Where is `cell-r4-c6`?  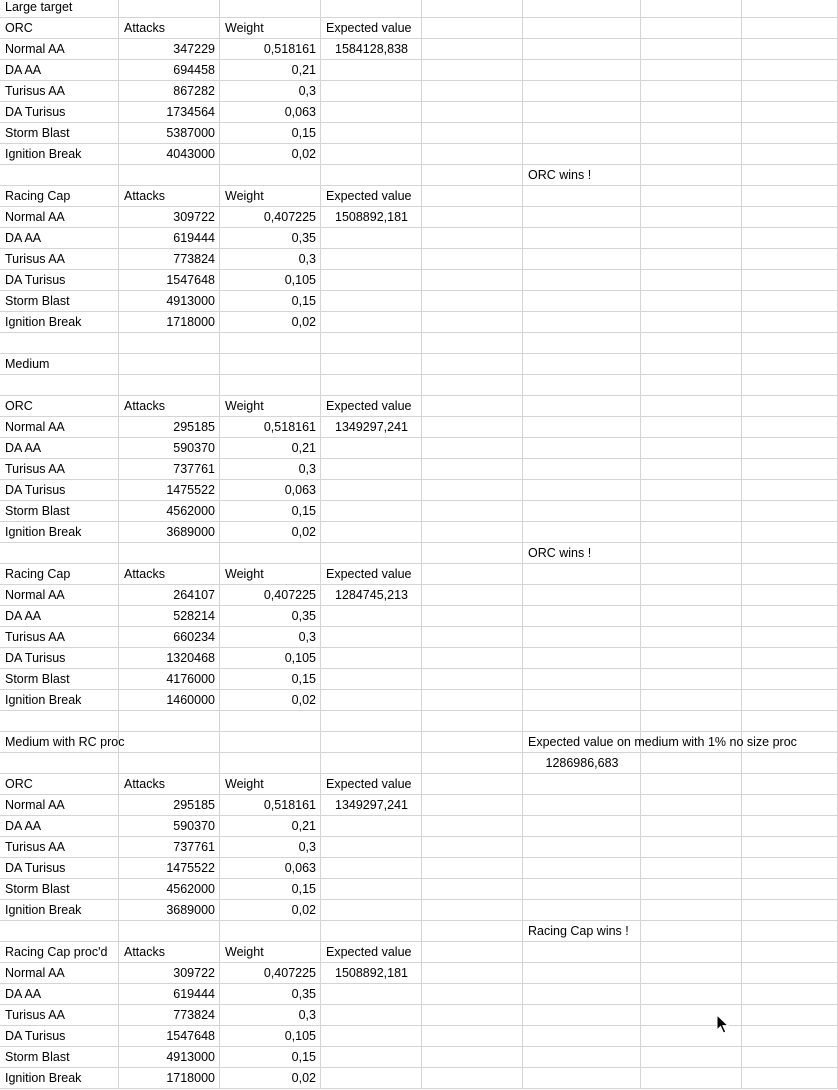
cell-r4-c6 is located at coordinates (582, 70).